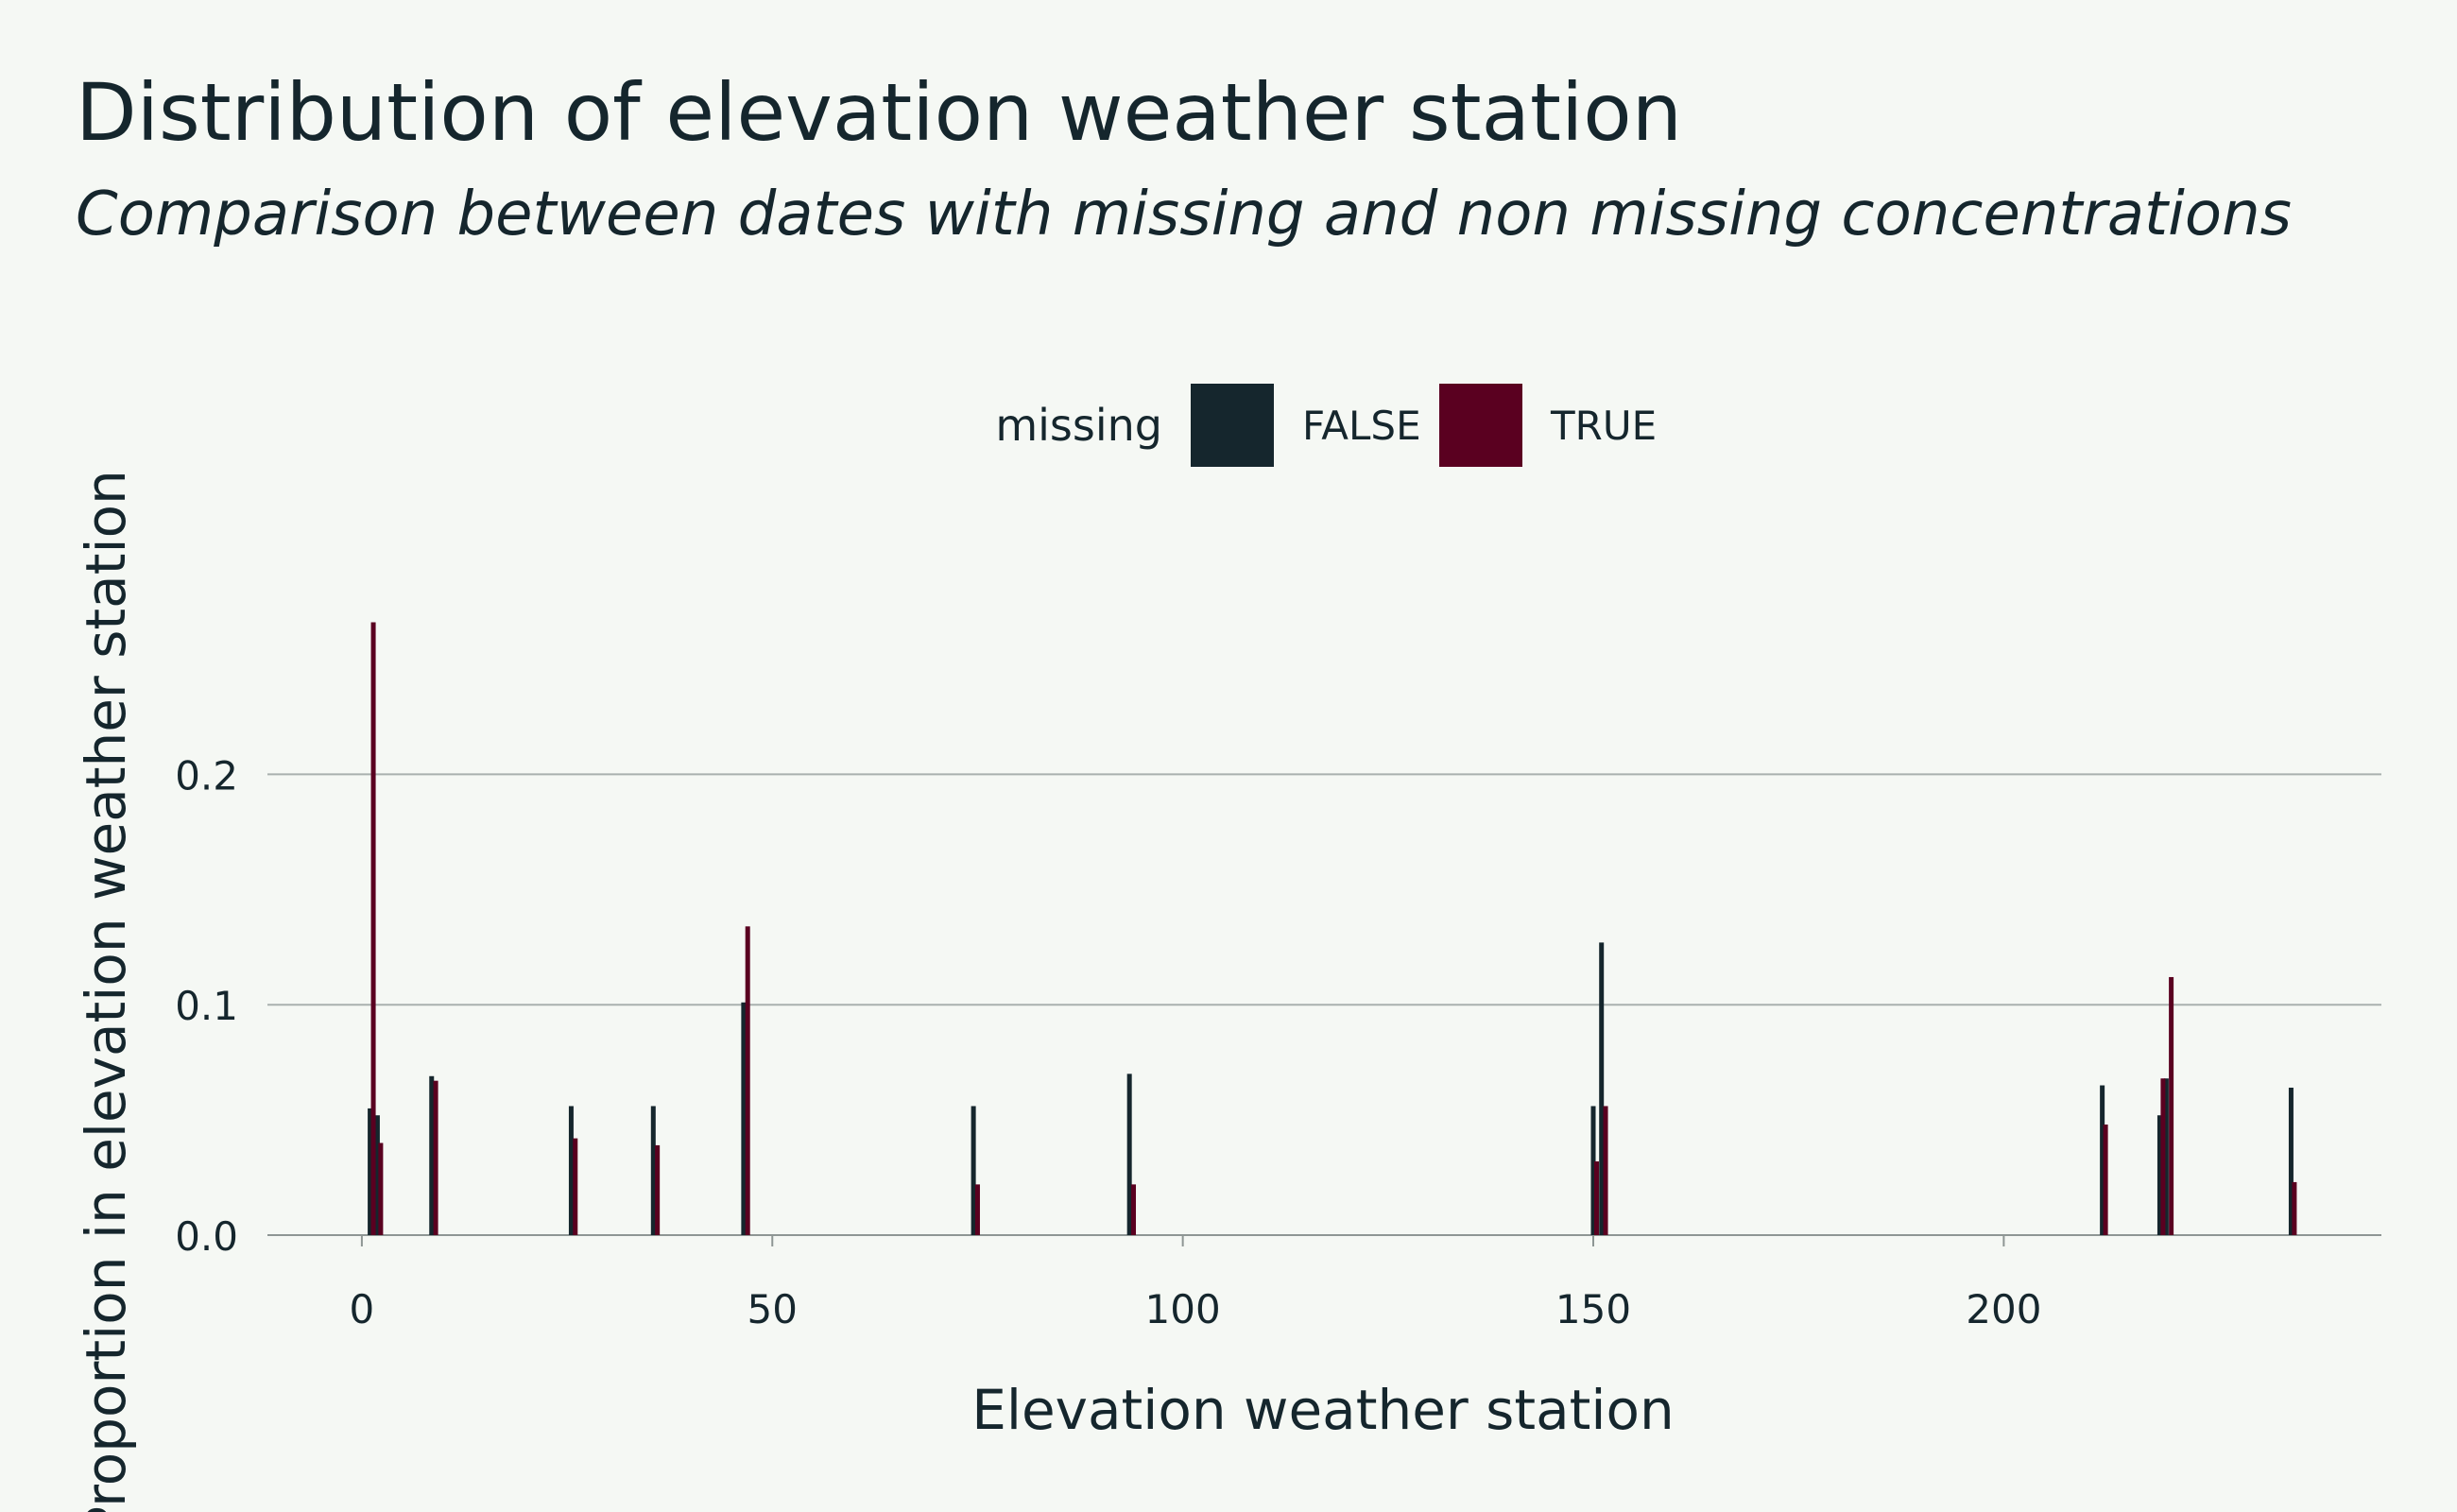  What do you see at coordinates (1361, 426) in the screenshot?
I see `legend-label-false: FALSE` at bounding box center [1361, 426].